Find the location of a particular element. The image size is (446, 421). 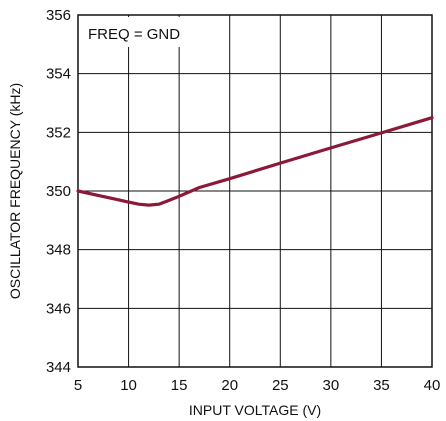

y-tick-label: 346 is located at coordinates (58, 308).